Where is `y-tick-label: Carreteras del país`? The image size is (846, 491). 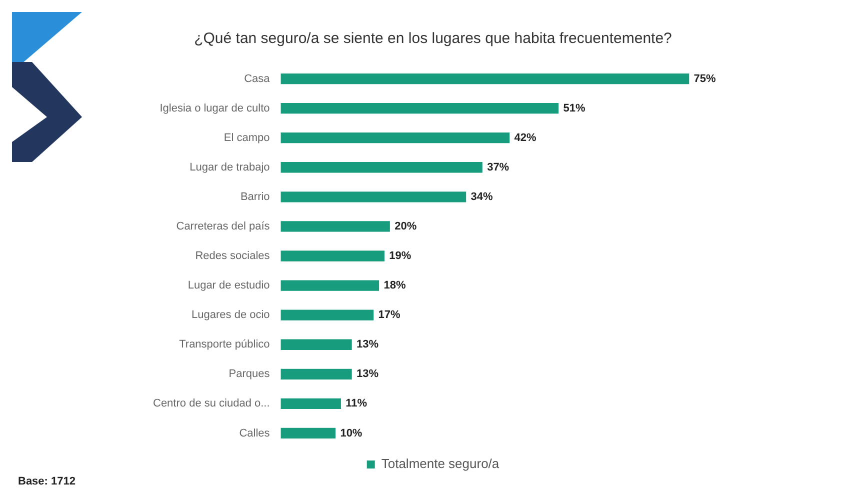
y-tick-label: Carreteras del país is located at coordinates (223, 226).